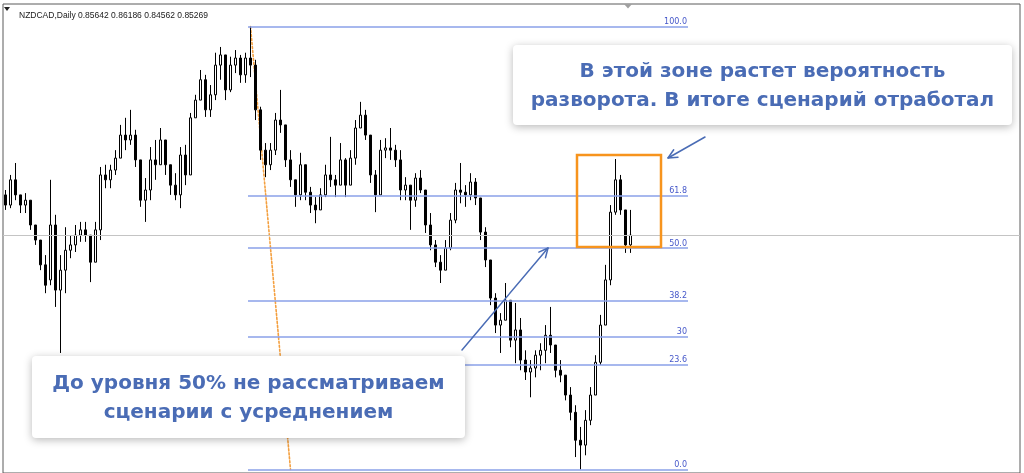 Image resolution: width=1024 pixels, height=473 pixels. Describe the element at coordinates (678, 295) in the screenshot. I see `ref-line-label: 38.2` at that location.